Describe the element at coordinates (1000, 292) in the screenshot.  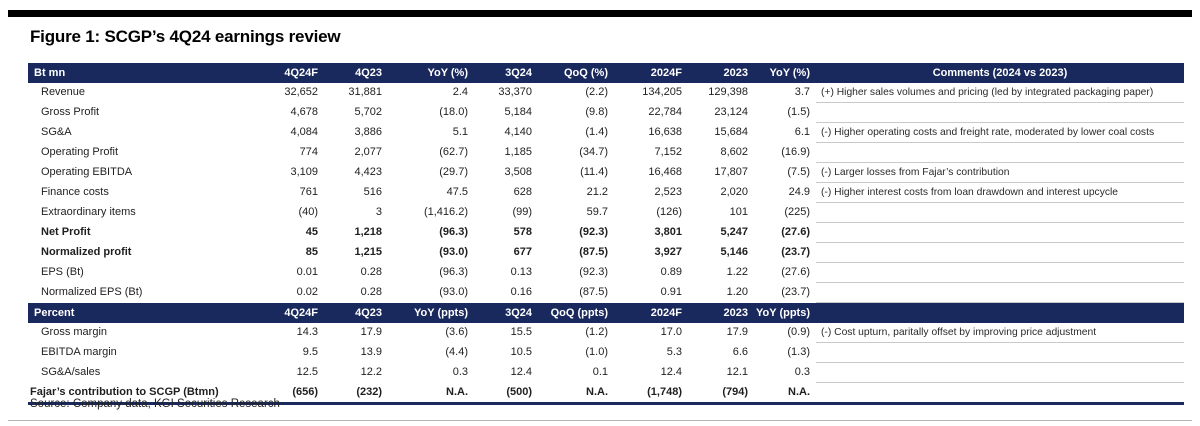
I see `comment-cell` at that location.